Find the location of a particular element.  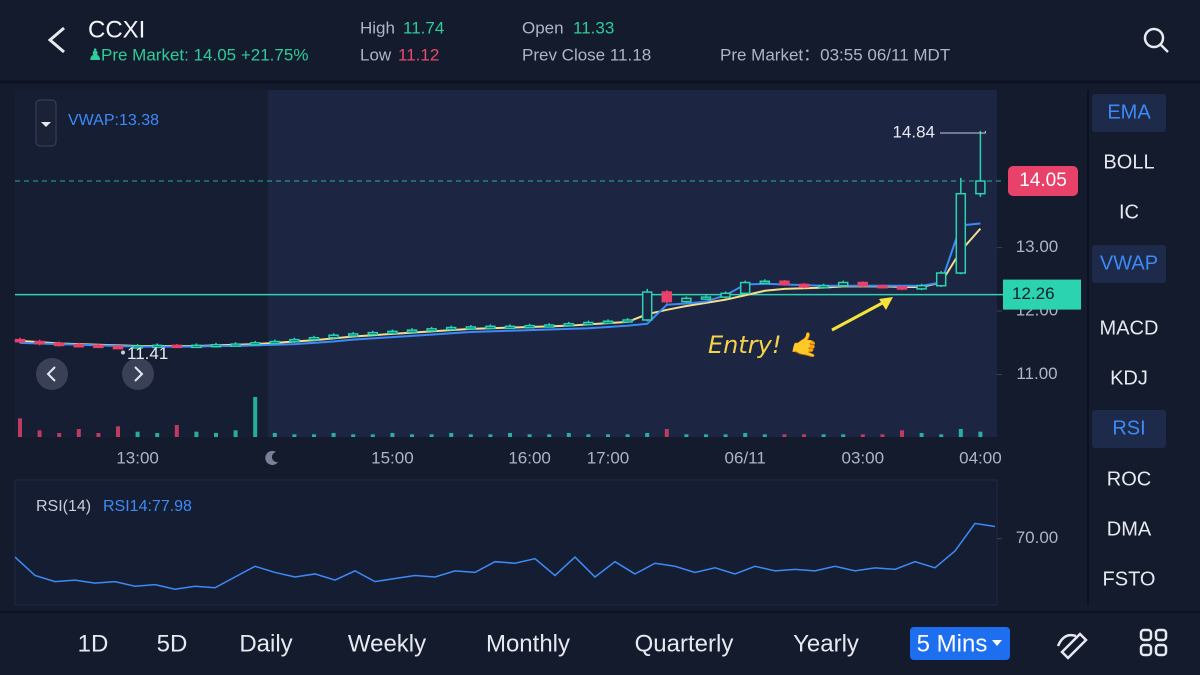

overnight-icon is located at coordinates (271, 457).